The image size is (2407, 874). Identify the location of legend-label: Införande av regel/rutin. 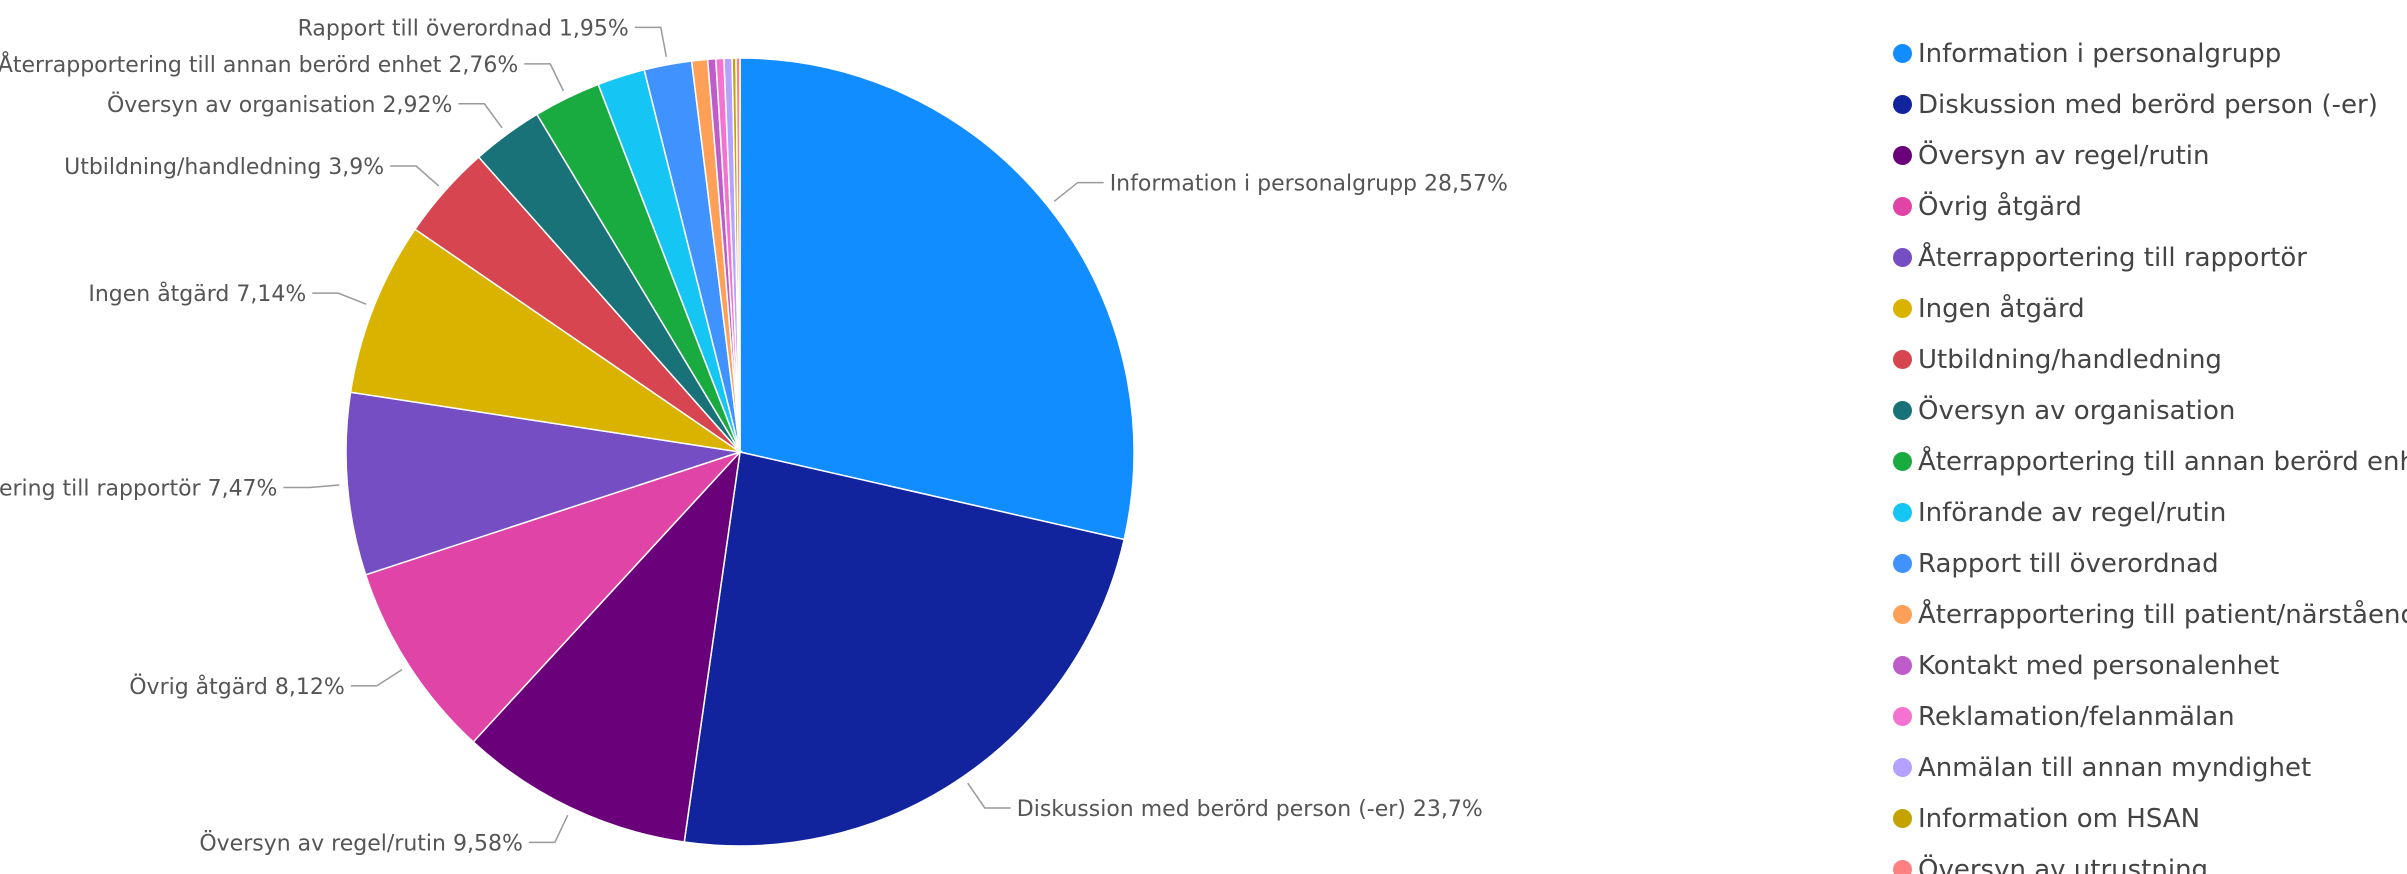
(2072, 512).